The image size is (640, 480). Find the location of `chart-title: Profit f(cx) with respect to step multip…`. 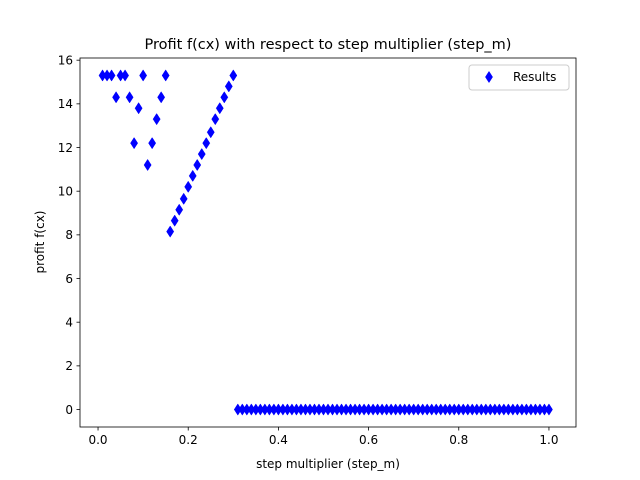

chart-title: Profit f(cx) with respect to step multip… is located at coordinates (328, 45).